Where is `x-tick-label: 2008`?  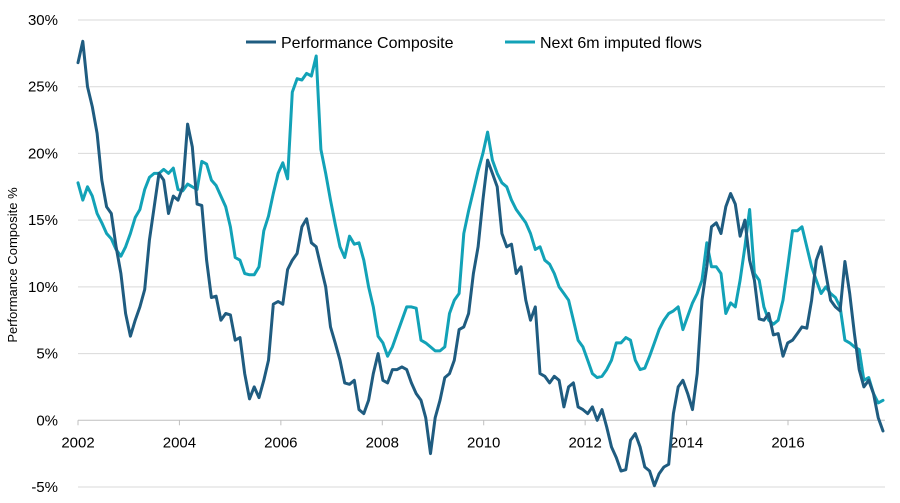 x-tick-label: 2008 is located at coordinates (382, 442).